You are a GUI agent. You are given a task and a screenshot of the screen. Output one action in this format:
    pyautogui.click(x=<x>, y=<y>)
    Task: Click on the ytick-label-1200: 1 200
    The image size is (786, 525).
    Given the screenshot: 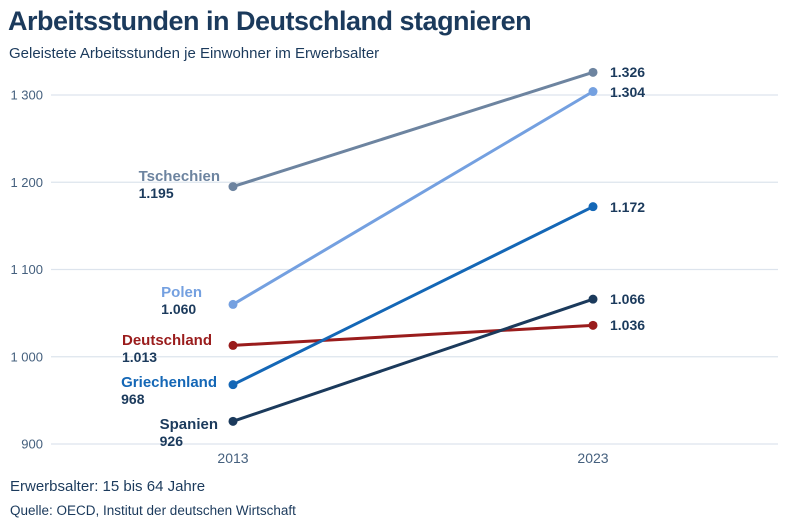 What is the action you would take?
    pyautogui.click(x=26, y=182)
    